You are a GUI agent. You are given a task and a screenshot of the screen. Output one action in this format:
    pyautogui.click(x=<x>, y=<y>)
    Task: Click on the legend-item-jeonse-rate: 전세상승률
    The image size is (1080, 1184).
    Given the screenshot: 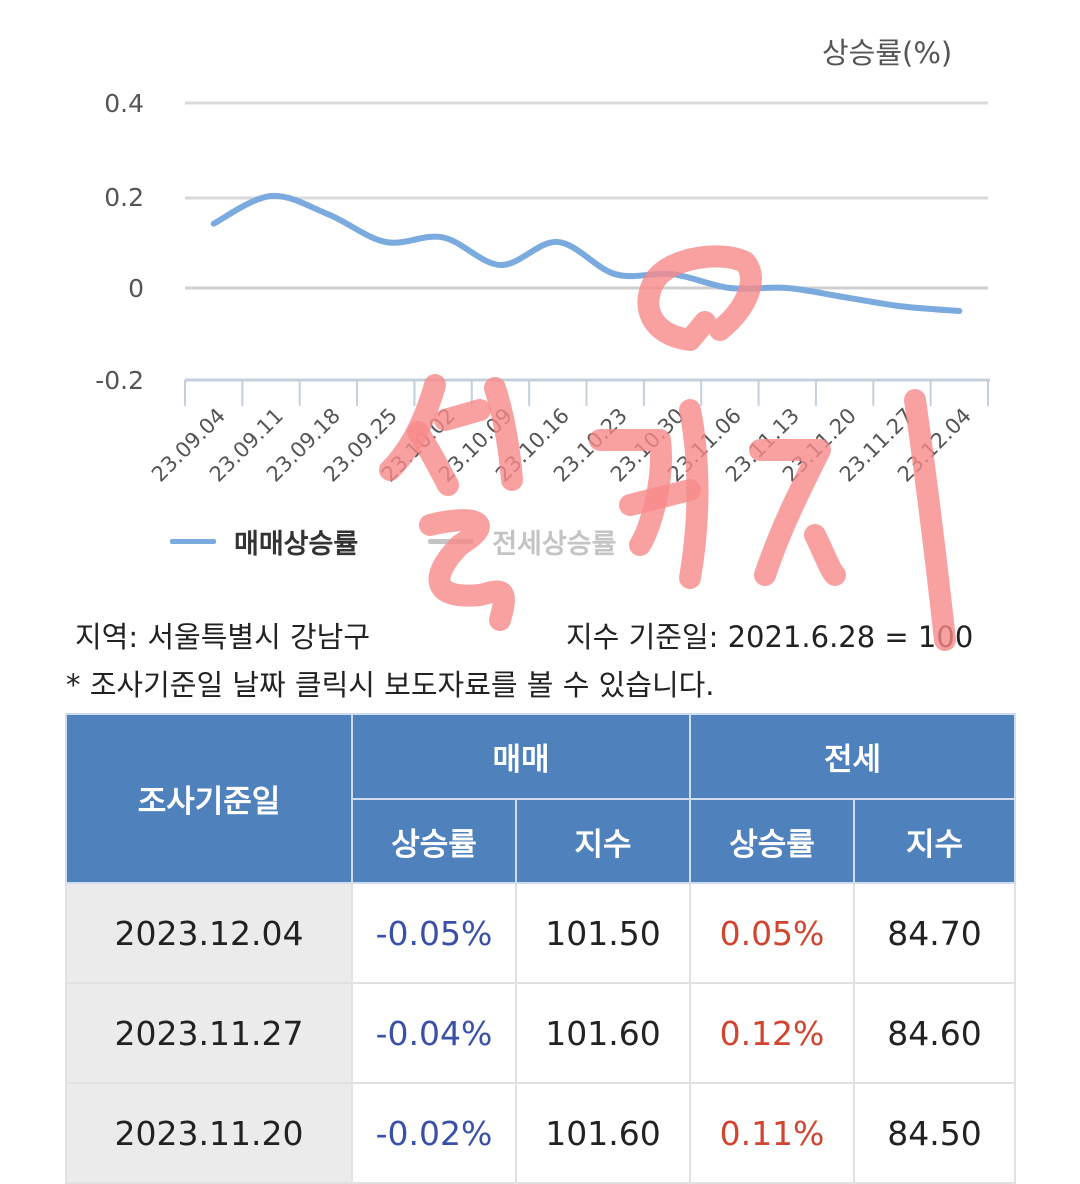 What is the action you would take?
    pyautogui.click(x=522, y=541)
    